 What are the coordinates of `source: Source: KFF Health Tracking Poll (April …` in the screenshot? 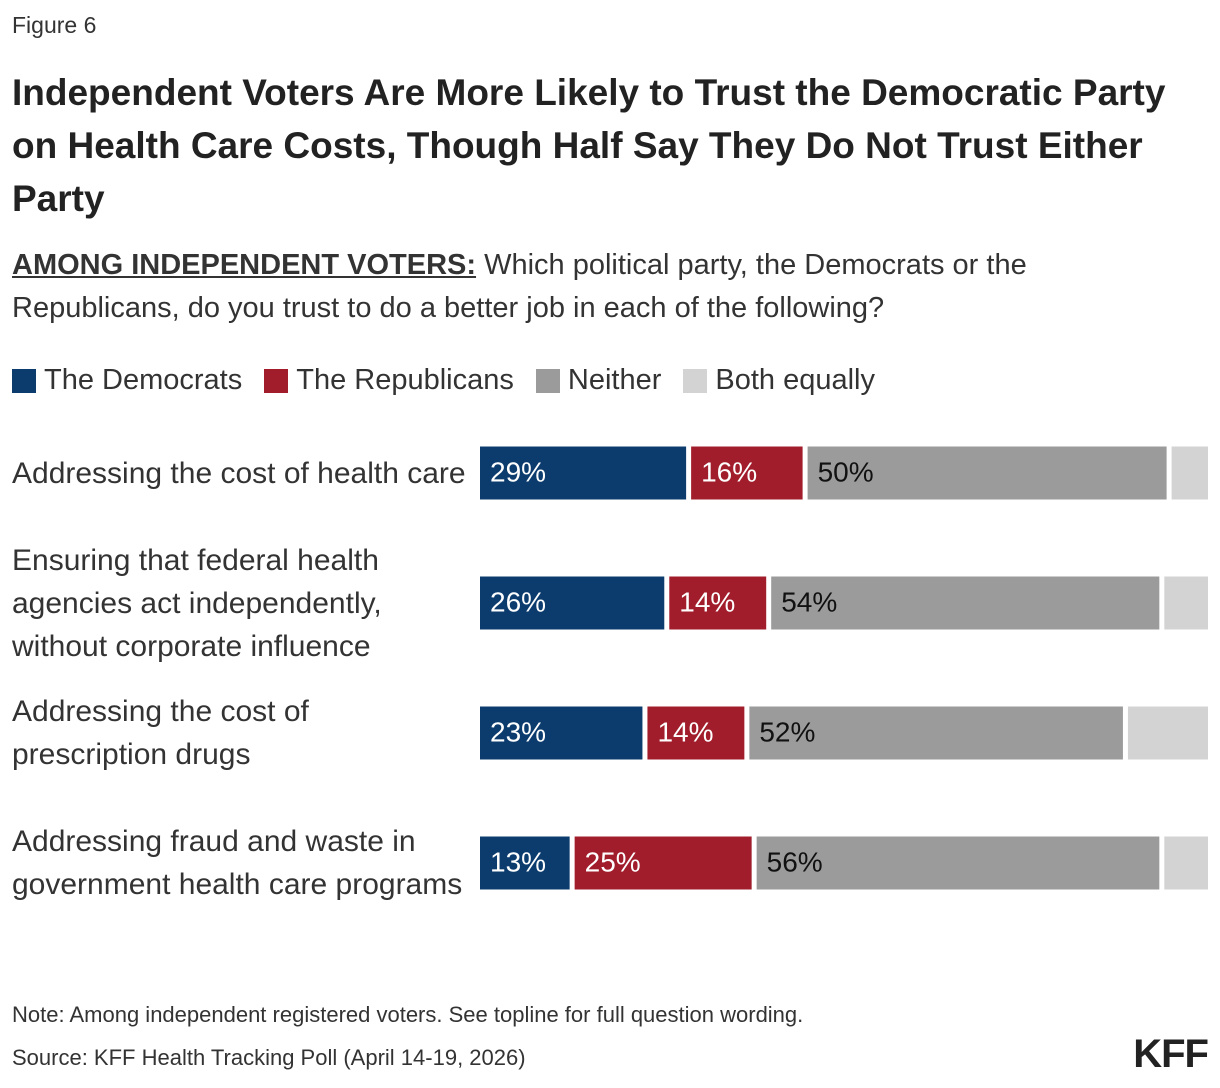 It's located at (269, 1057).